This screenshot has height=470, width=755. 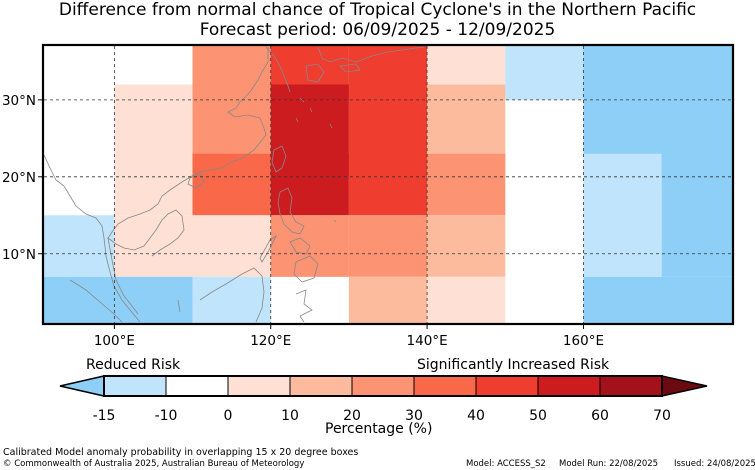 I want to click on lon-tick-label: 140°E, so click(x=427, y=341).